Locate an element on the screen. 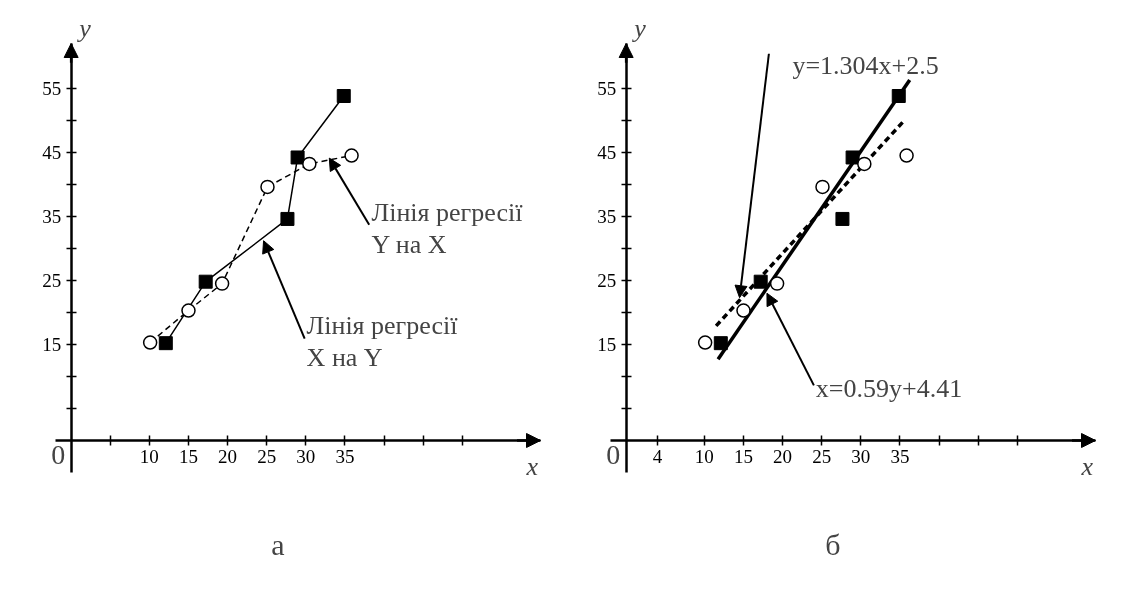 The width and height of the screenshot is (1130, 592). x-tick-label: 4 is located at coordinates (657, 457).